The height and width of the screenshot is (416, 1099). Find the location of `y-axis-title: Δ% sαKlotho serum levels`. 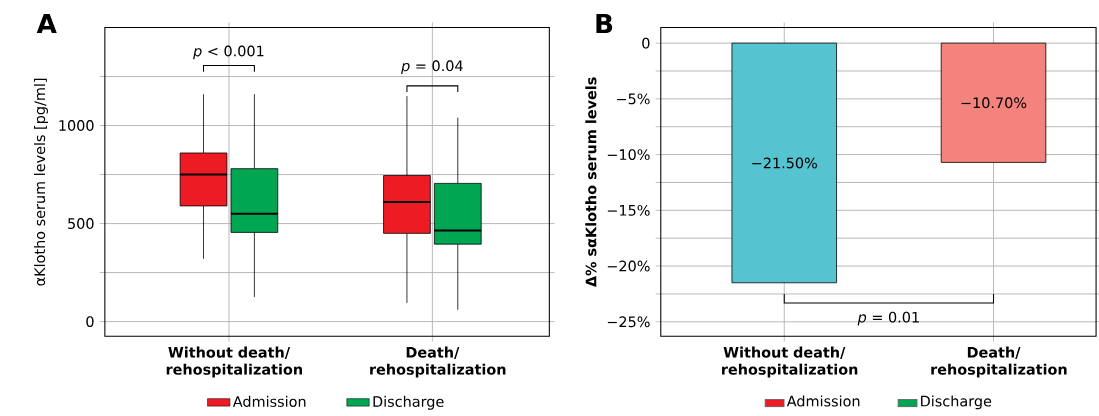

y-axis-title: Δ% sαKlotho serum levels is located at coordinates (591, 182).